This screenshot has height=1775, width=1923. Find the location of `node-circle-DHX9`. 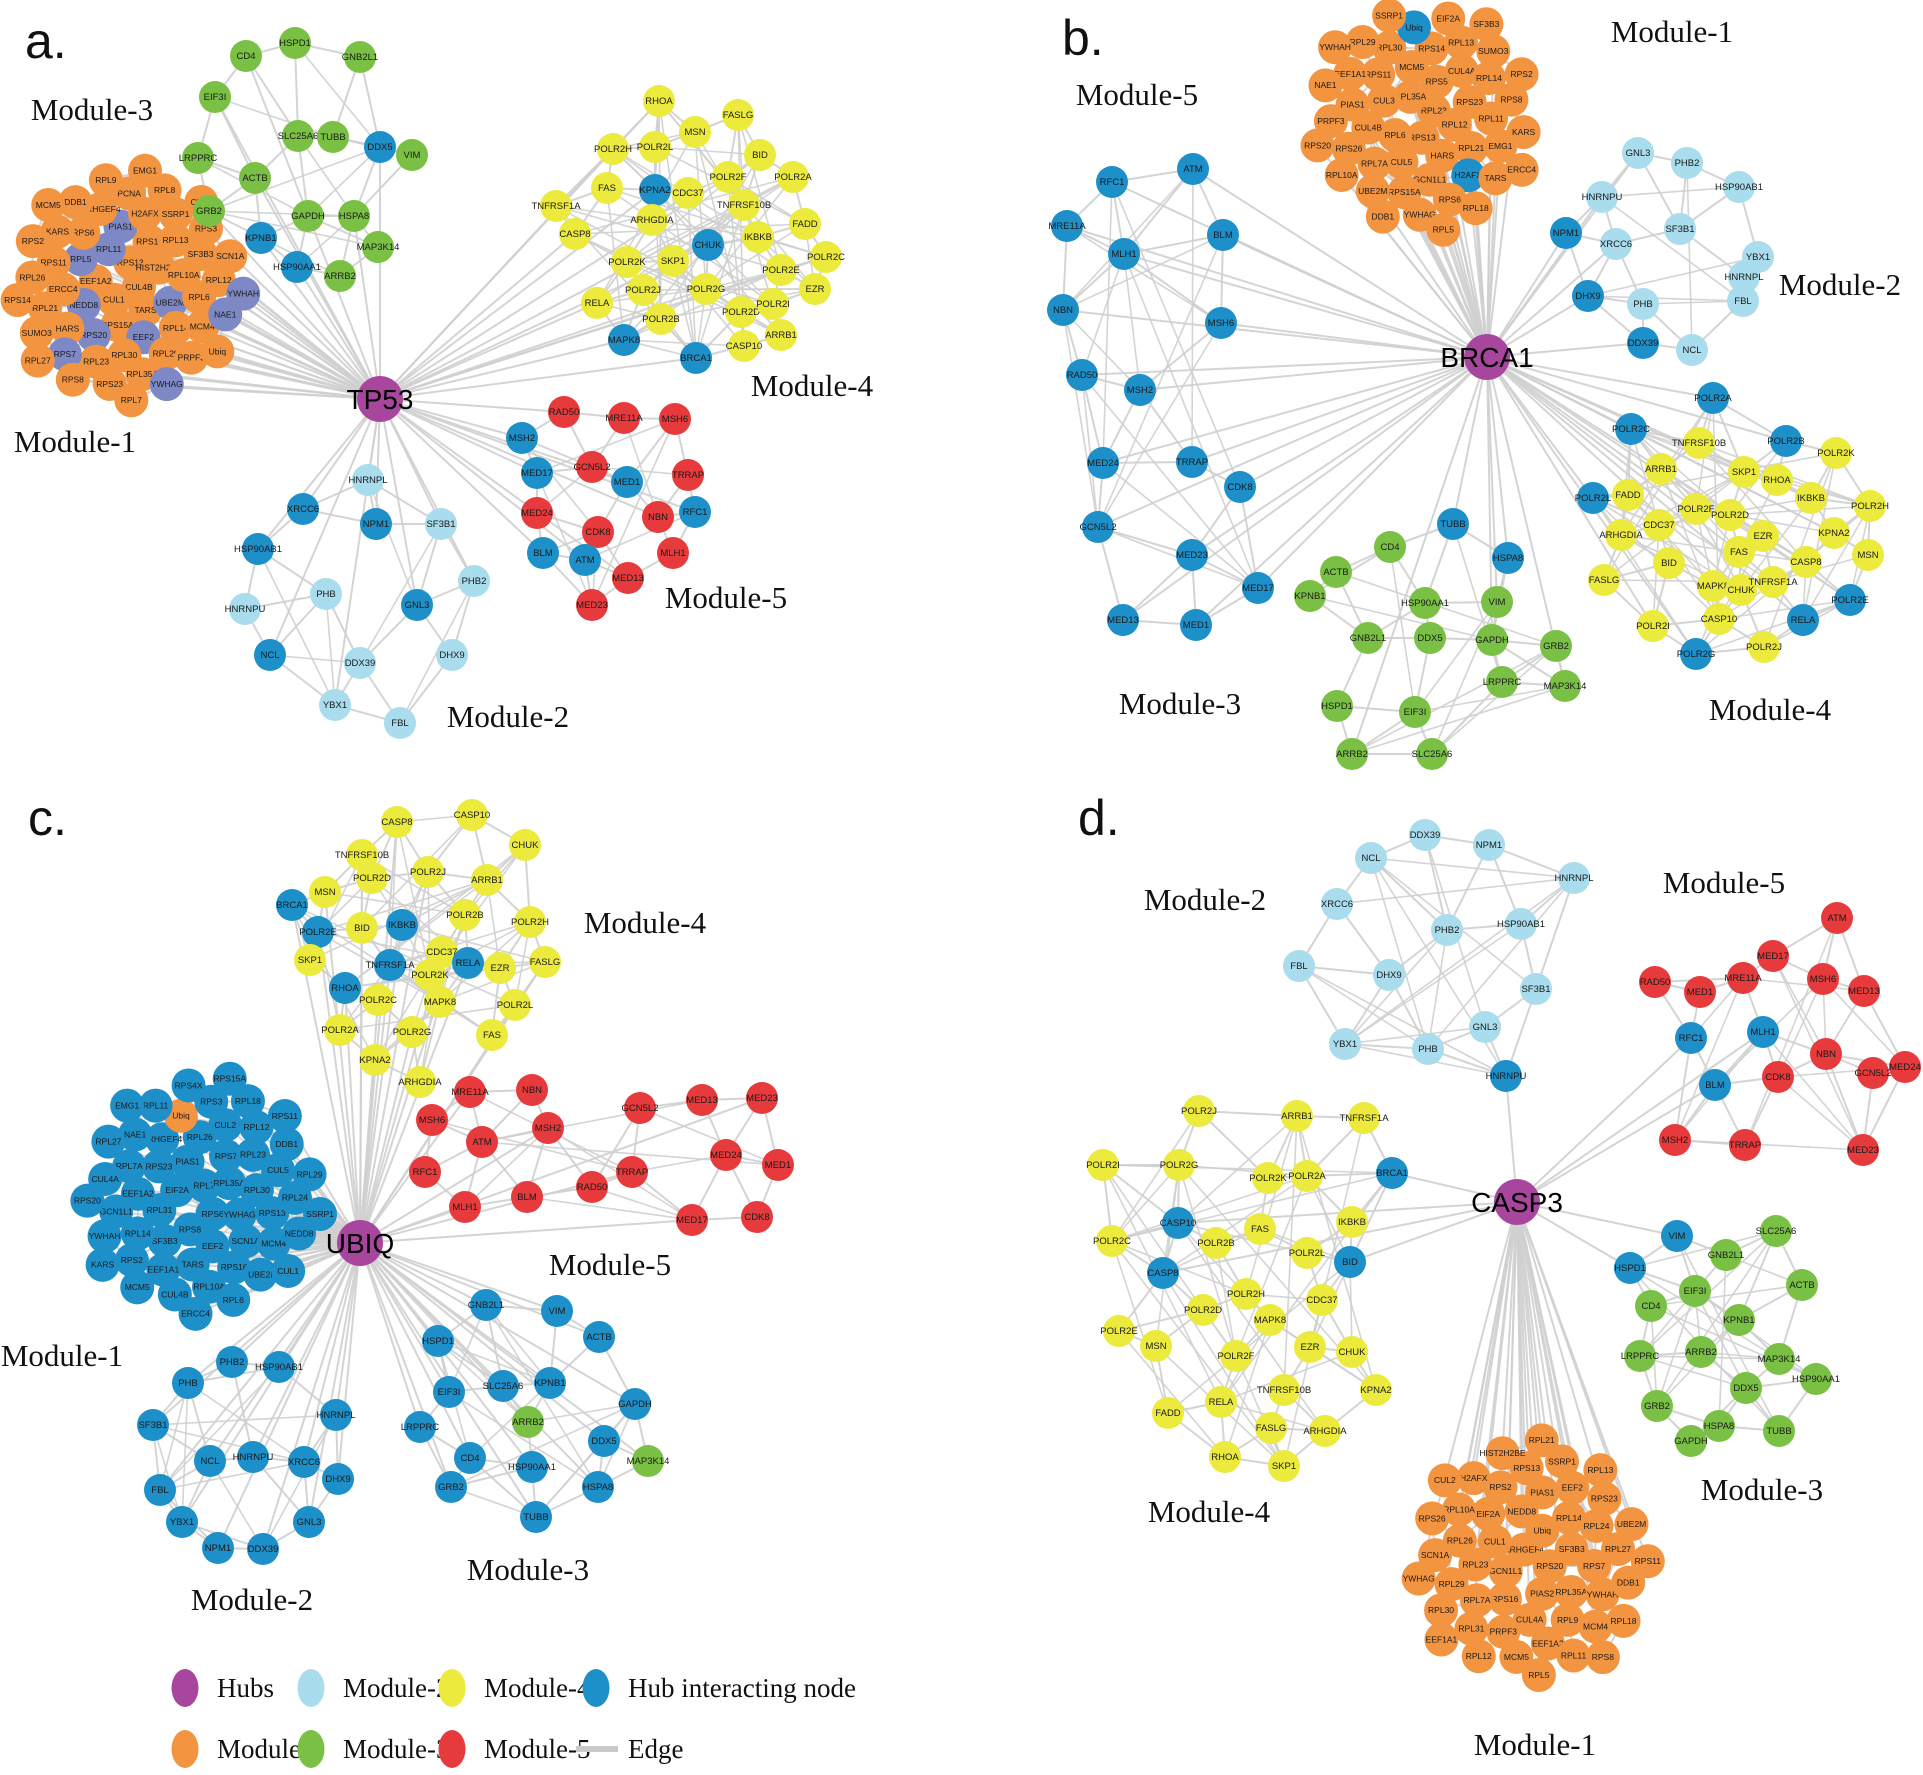

node-circle-DHX9 is located at coordinates (1389, 975).